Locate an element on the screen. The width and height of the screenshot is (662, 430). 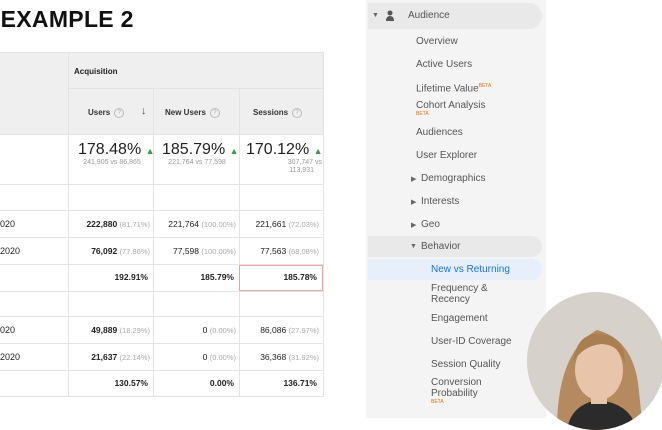
sidebar-section-label: Audience is located at coordinates (429, 15).